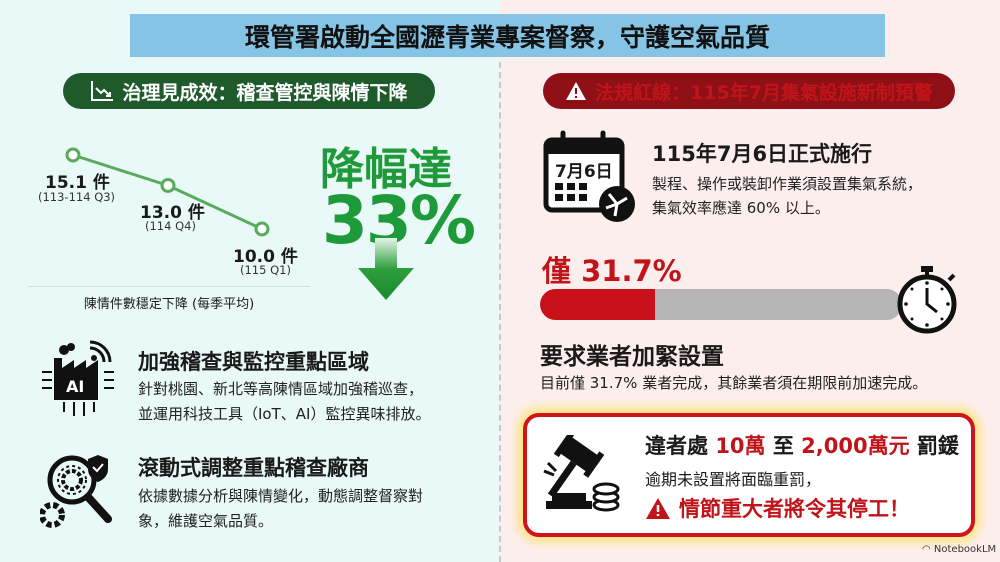  I want to click on trend-down-chart-icon, so click(102, 91).